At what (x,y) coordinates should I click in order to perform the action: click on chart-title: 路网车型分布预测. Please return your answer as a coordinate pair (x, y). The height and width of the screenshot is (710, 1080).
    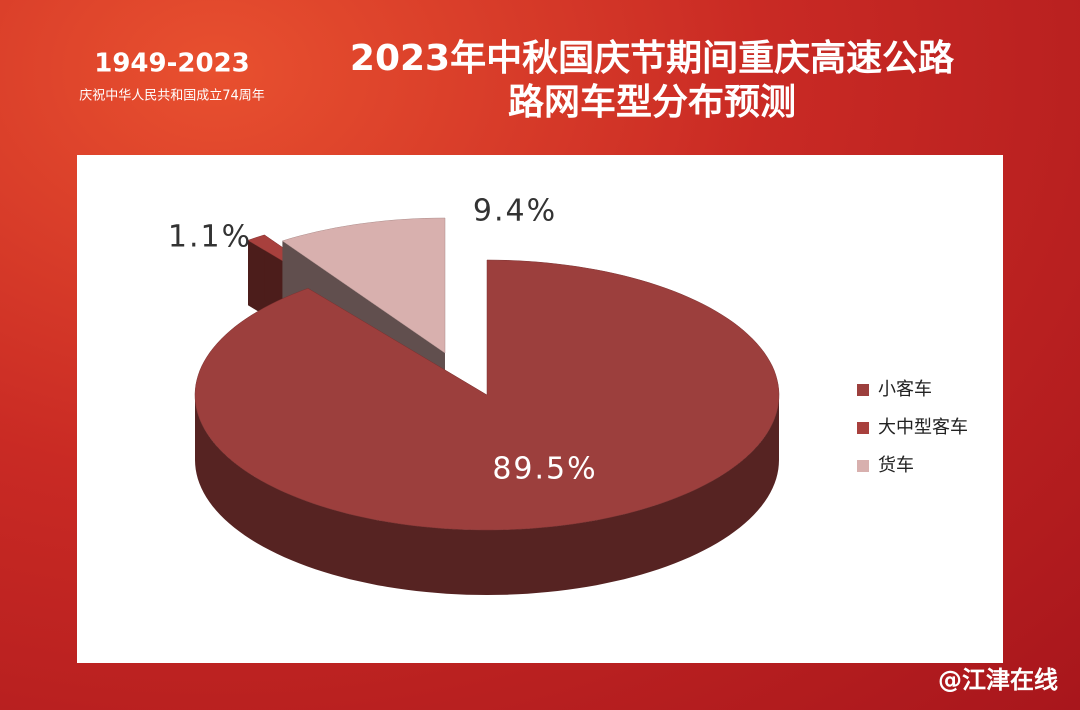
    Looking at the image, I should click on (652, 102).